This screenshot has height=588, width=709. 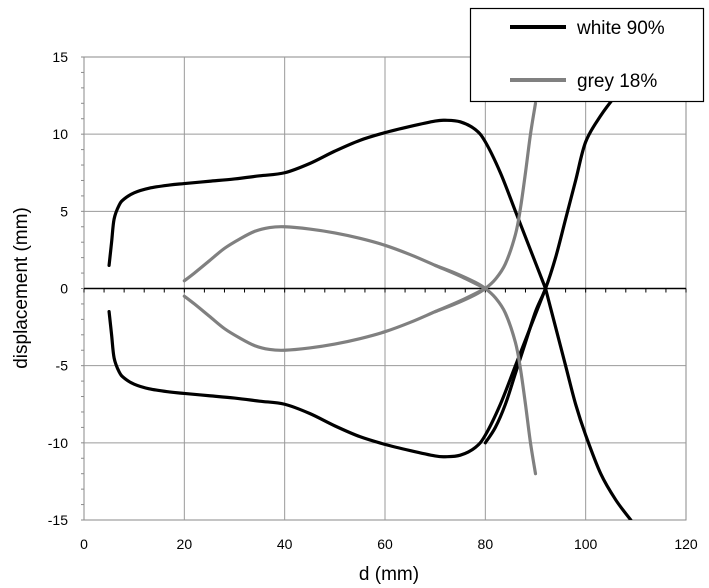 I want to click on y-tick-label: 5, so click(x=64, y=211).